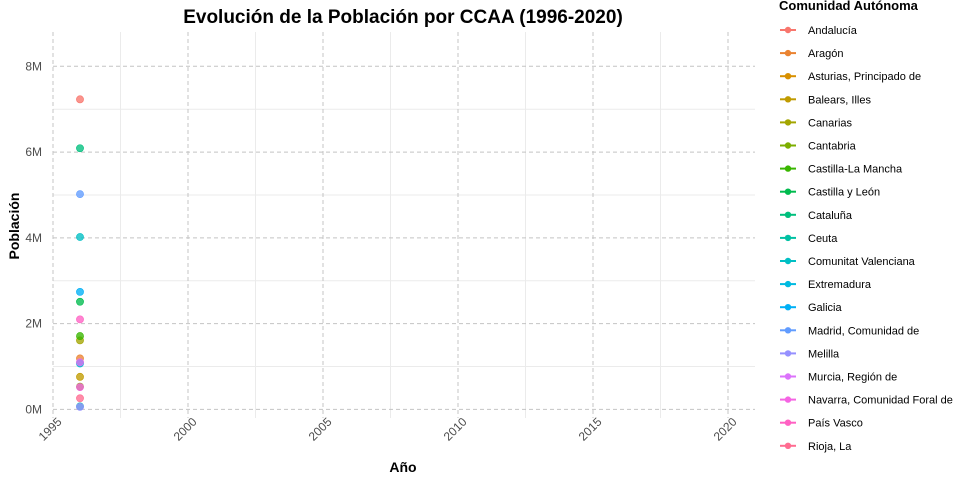 The width and height of the screenshot is (960, 480). I want to click on legend-label: Aragón, so click(825, 54).